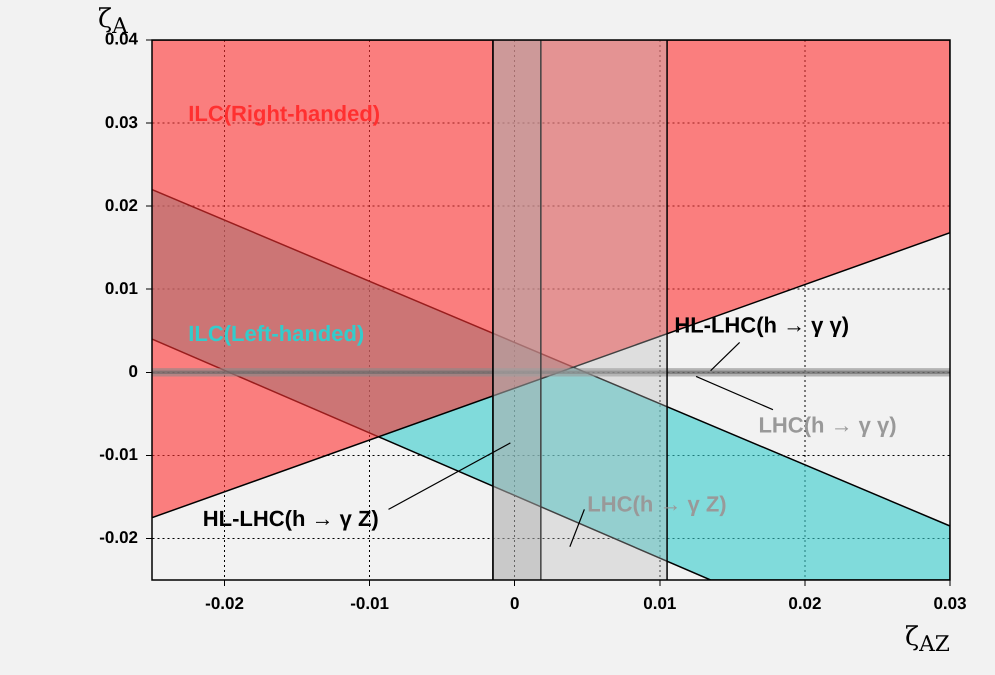 This screenshot has height=675, width=995. I want to click on x-tick-label: -0.01, so click(370, 603).